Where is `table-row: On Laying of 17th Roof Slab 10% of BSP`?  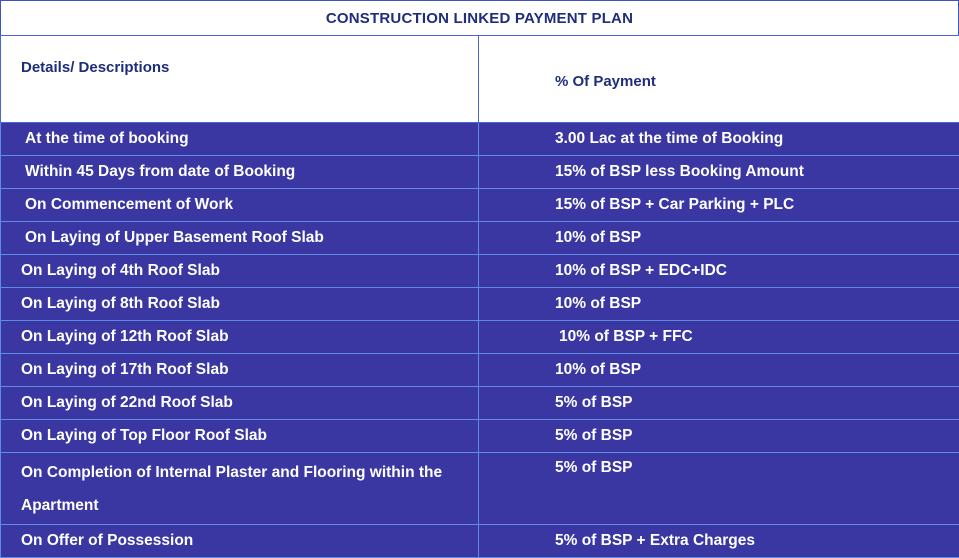
table-row: On Laying of 17th Roof Slab 10% of BSP is located at coordinates (480, 370).